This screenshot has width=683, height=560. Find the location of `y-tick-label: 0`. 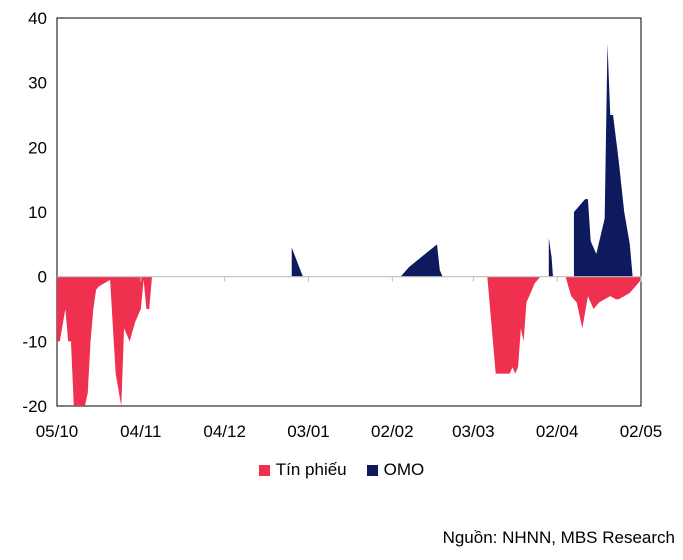

y-tick-label: 0 is located at coordinates (42, 277).